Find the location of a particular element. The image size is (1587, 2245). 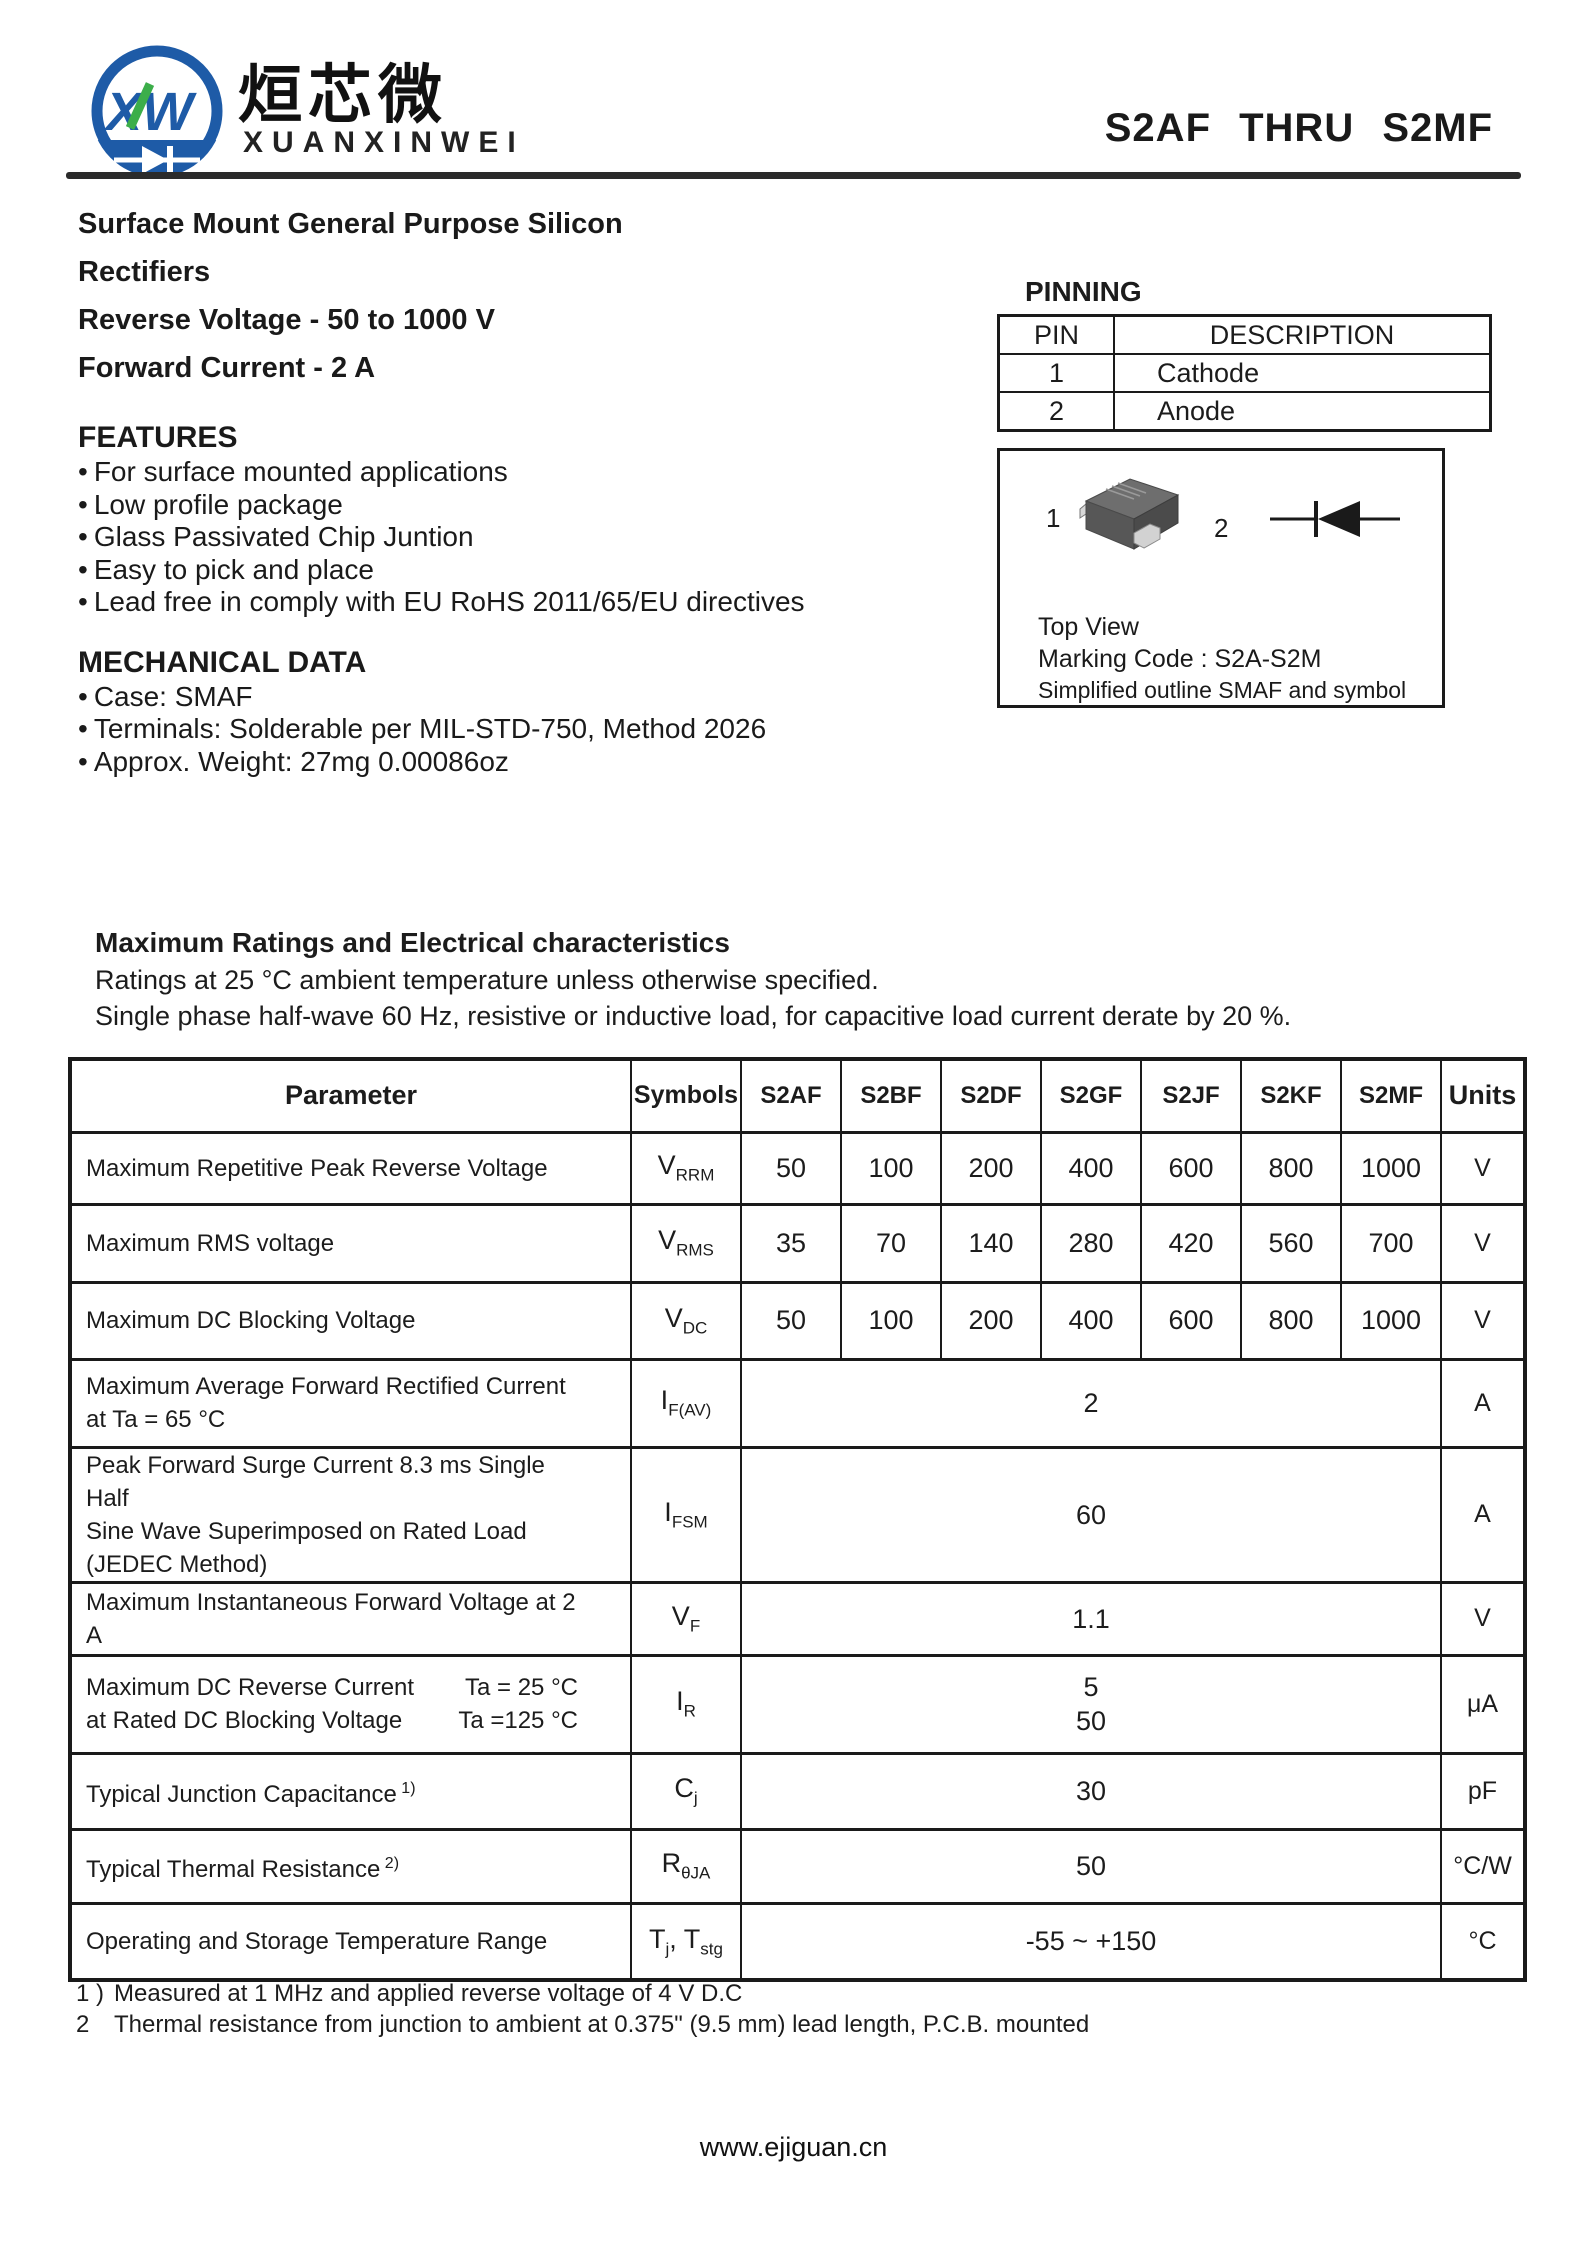

value-cell: 800 is located at coordinates (1291, 1168).